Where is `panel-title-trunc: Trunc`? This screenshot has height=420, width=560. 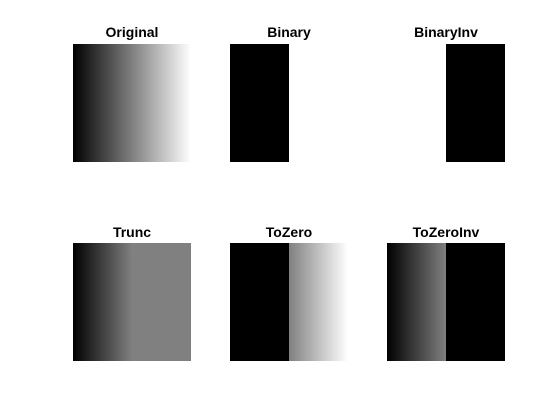 panel-title-trunc: Trunc is located at coordinates (132, 232).